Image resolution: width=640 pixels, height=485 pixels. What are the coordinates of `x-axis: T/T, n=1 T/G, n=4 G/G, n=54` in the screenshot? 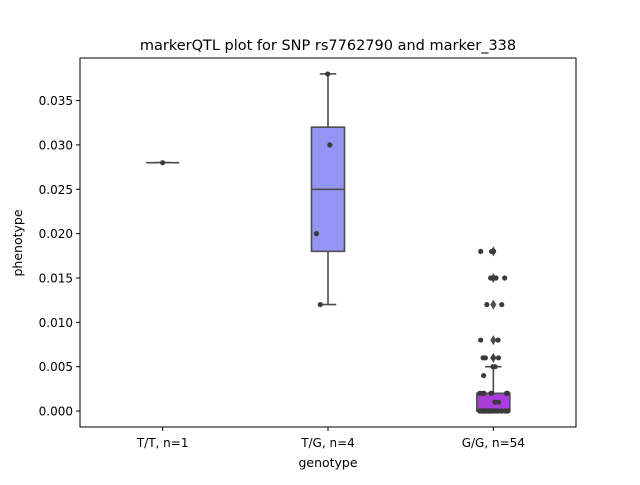 It's located at (330, 438).